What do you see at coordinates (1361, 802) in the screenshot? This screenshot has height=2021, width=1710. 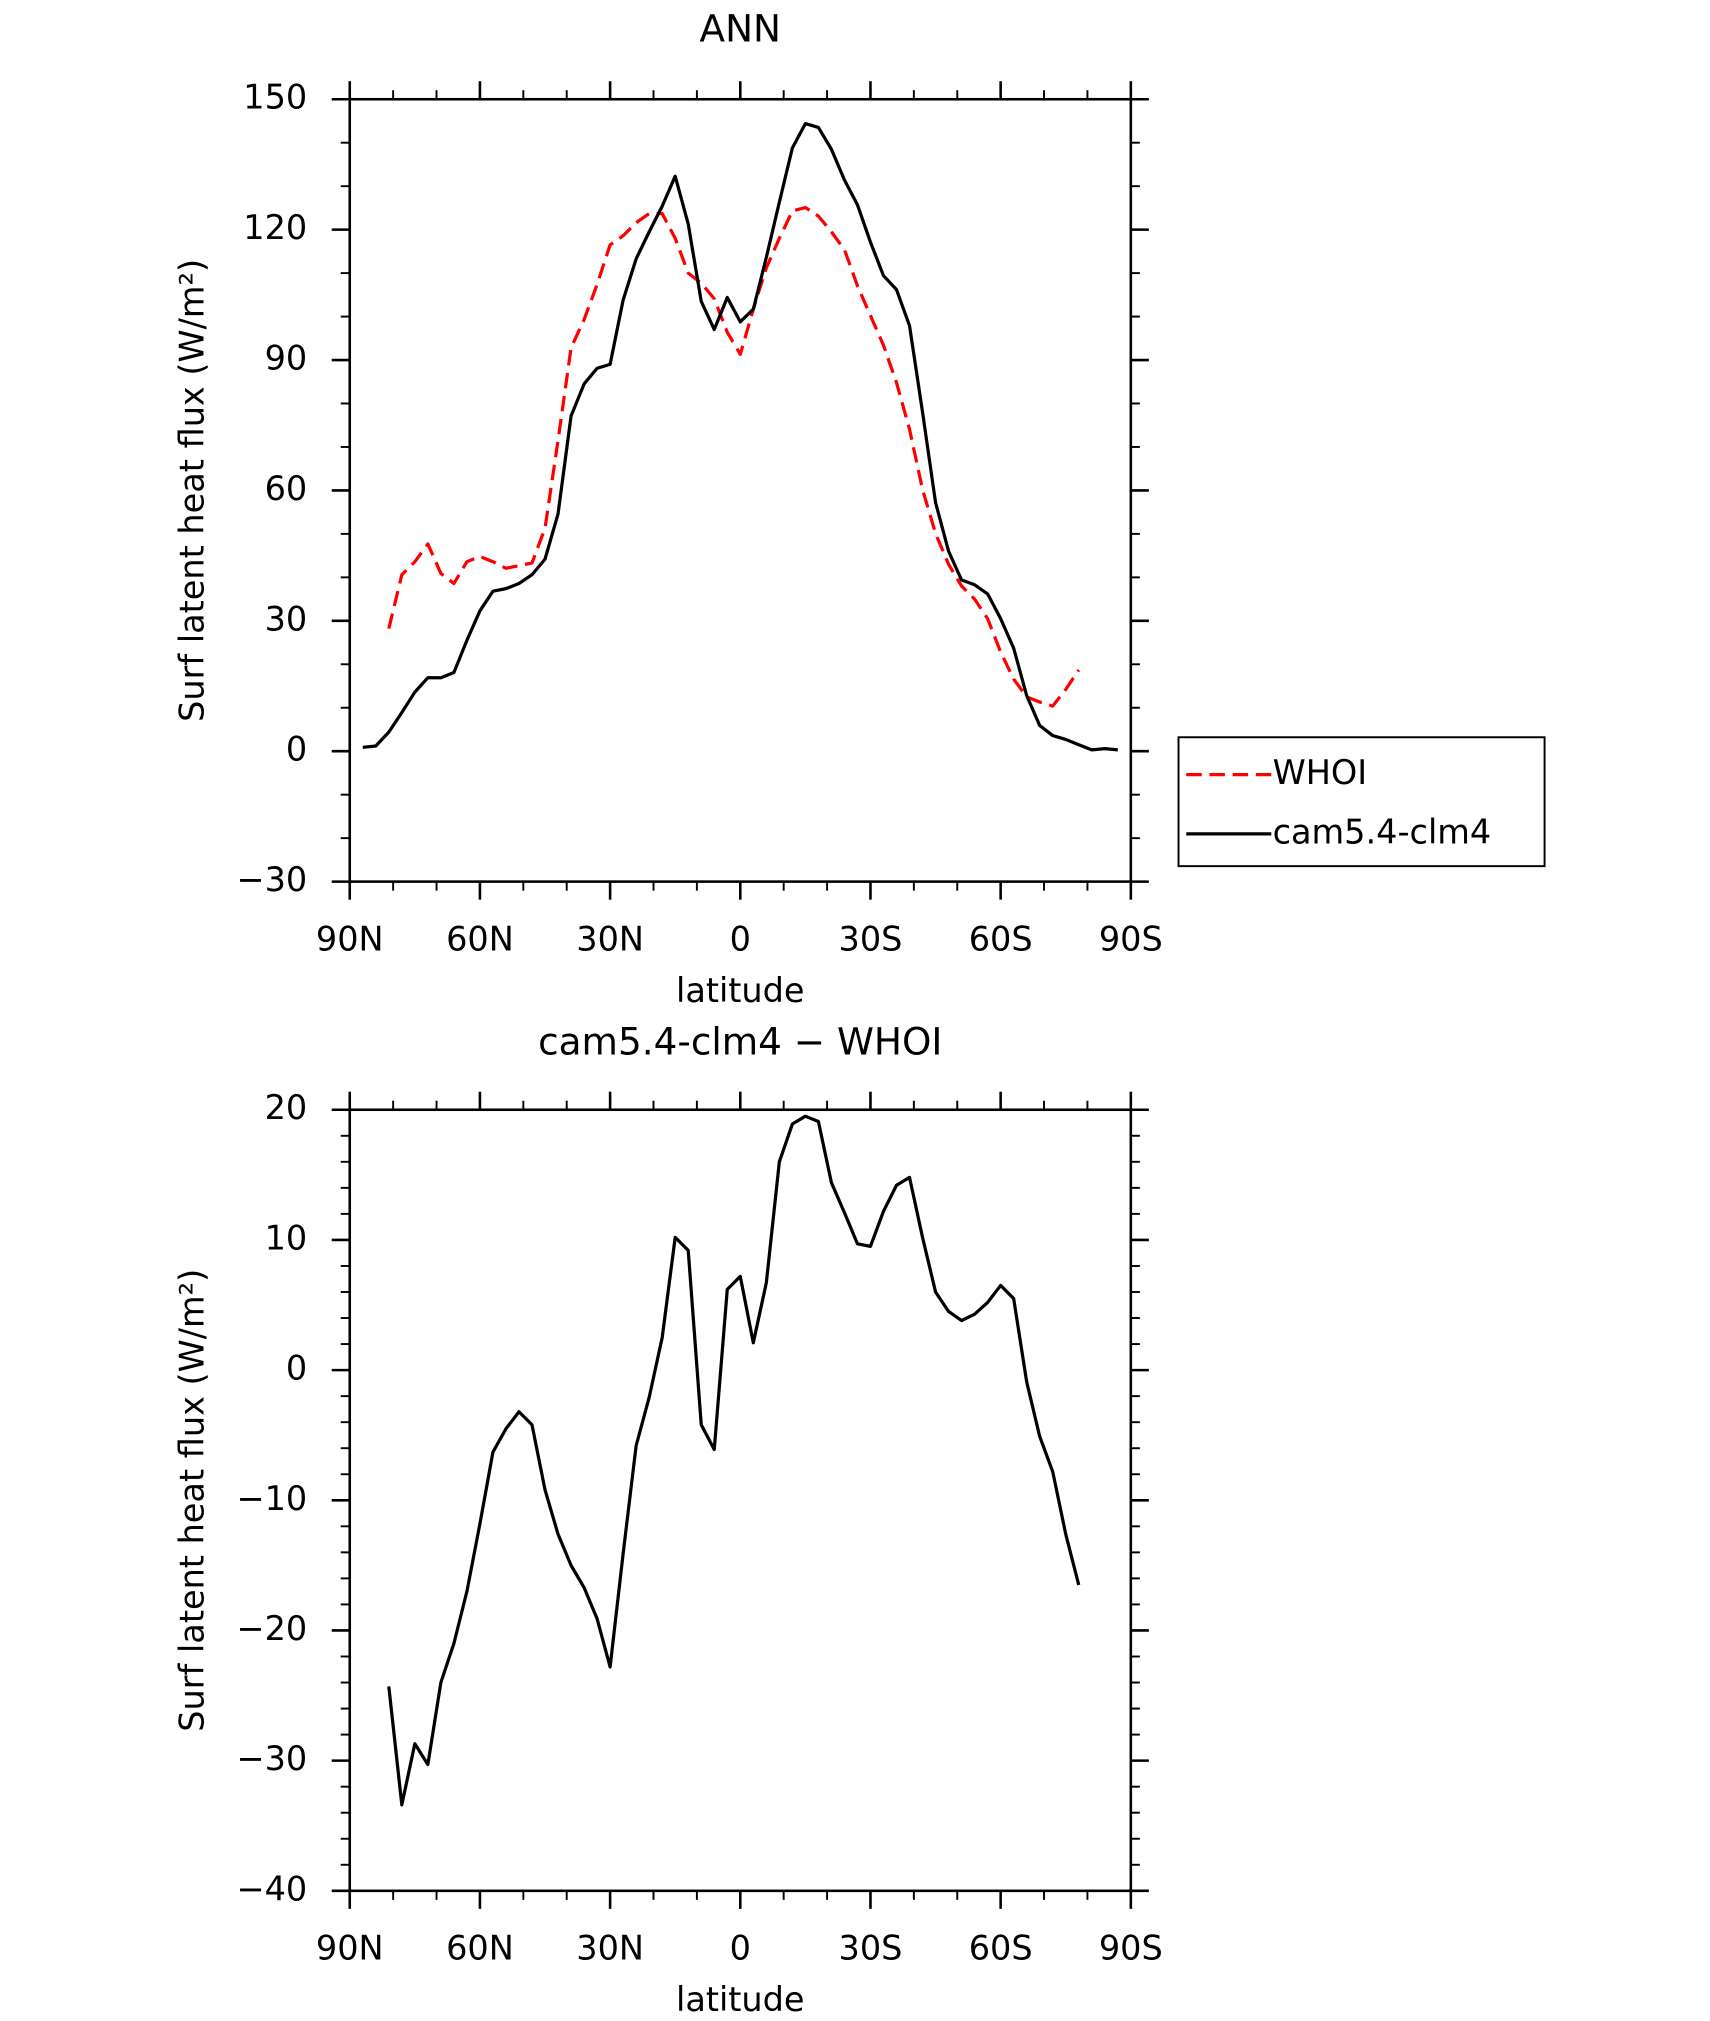 I see `legend-box` at bounding box center [1361, 802].